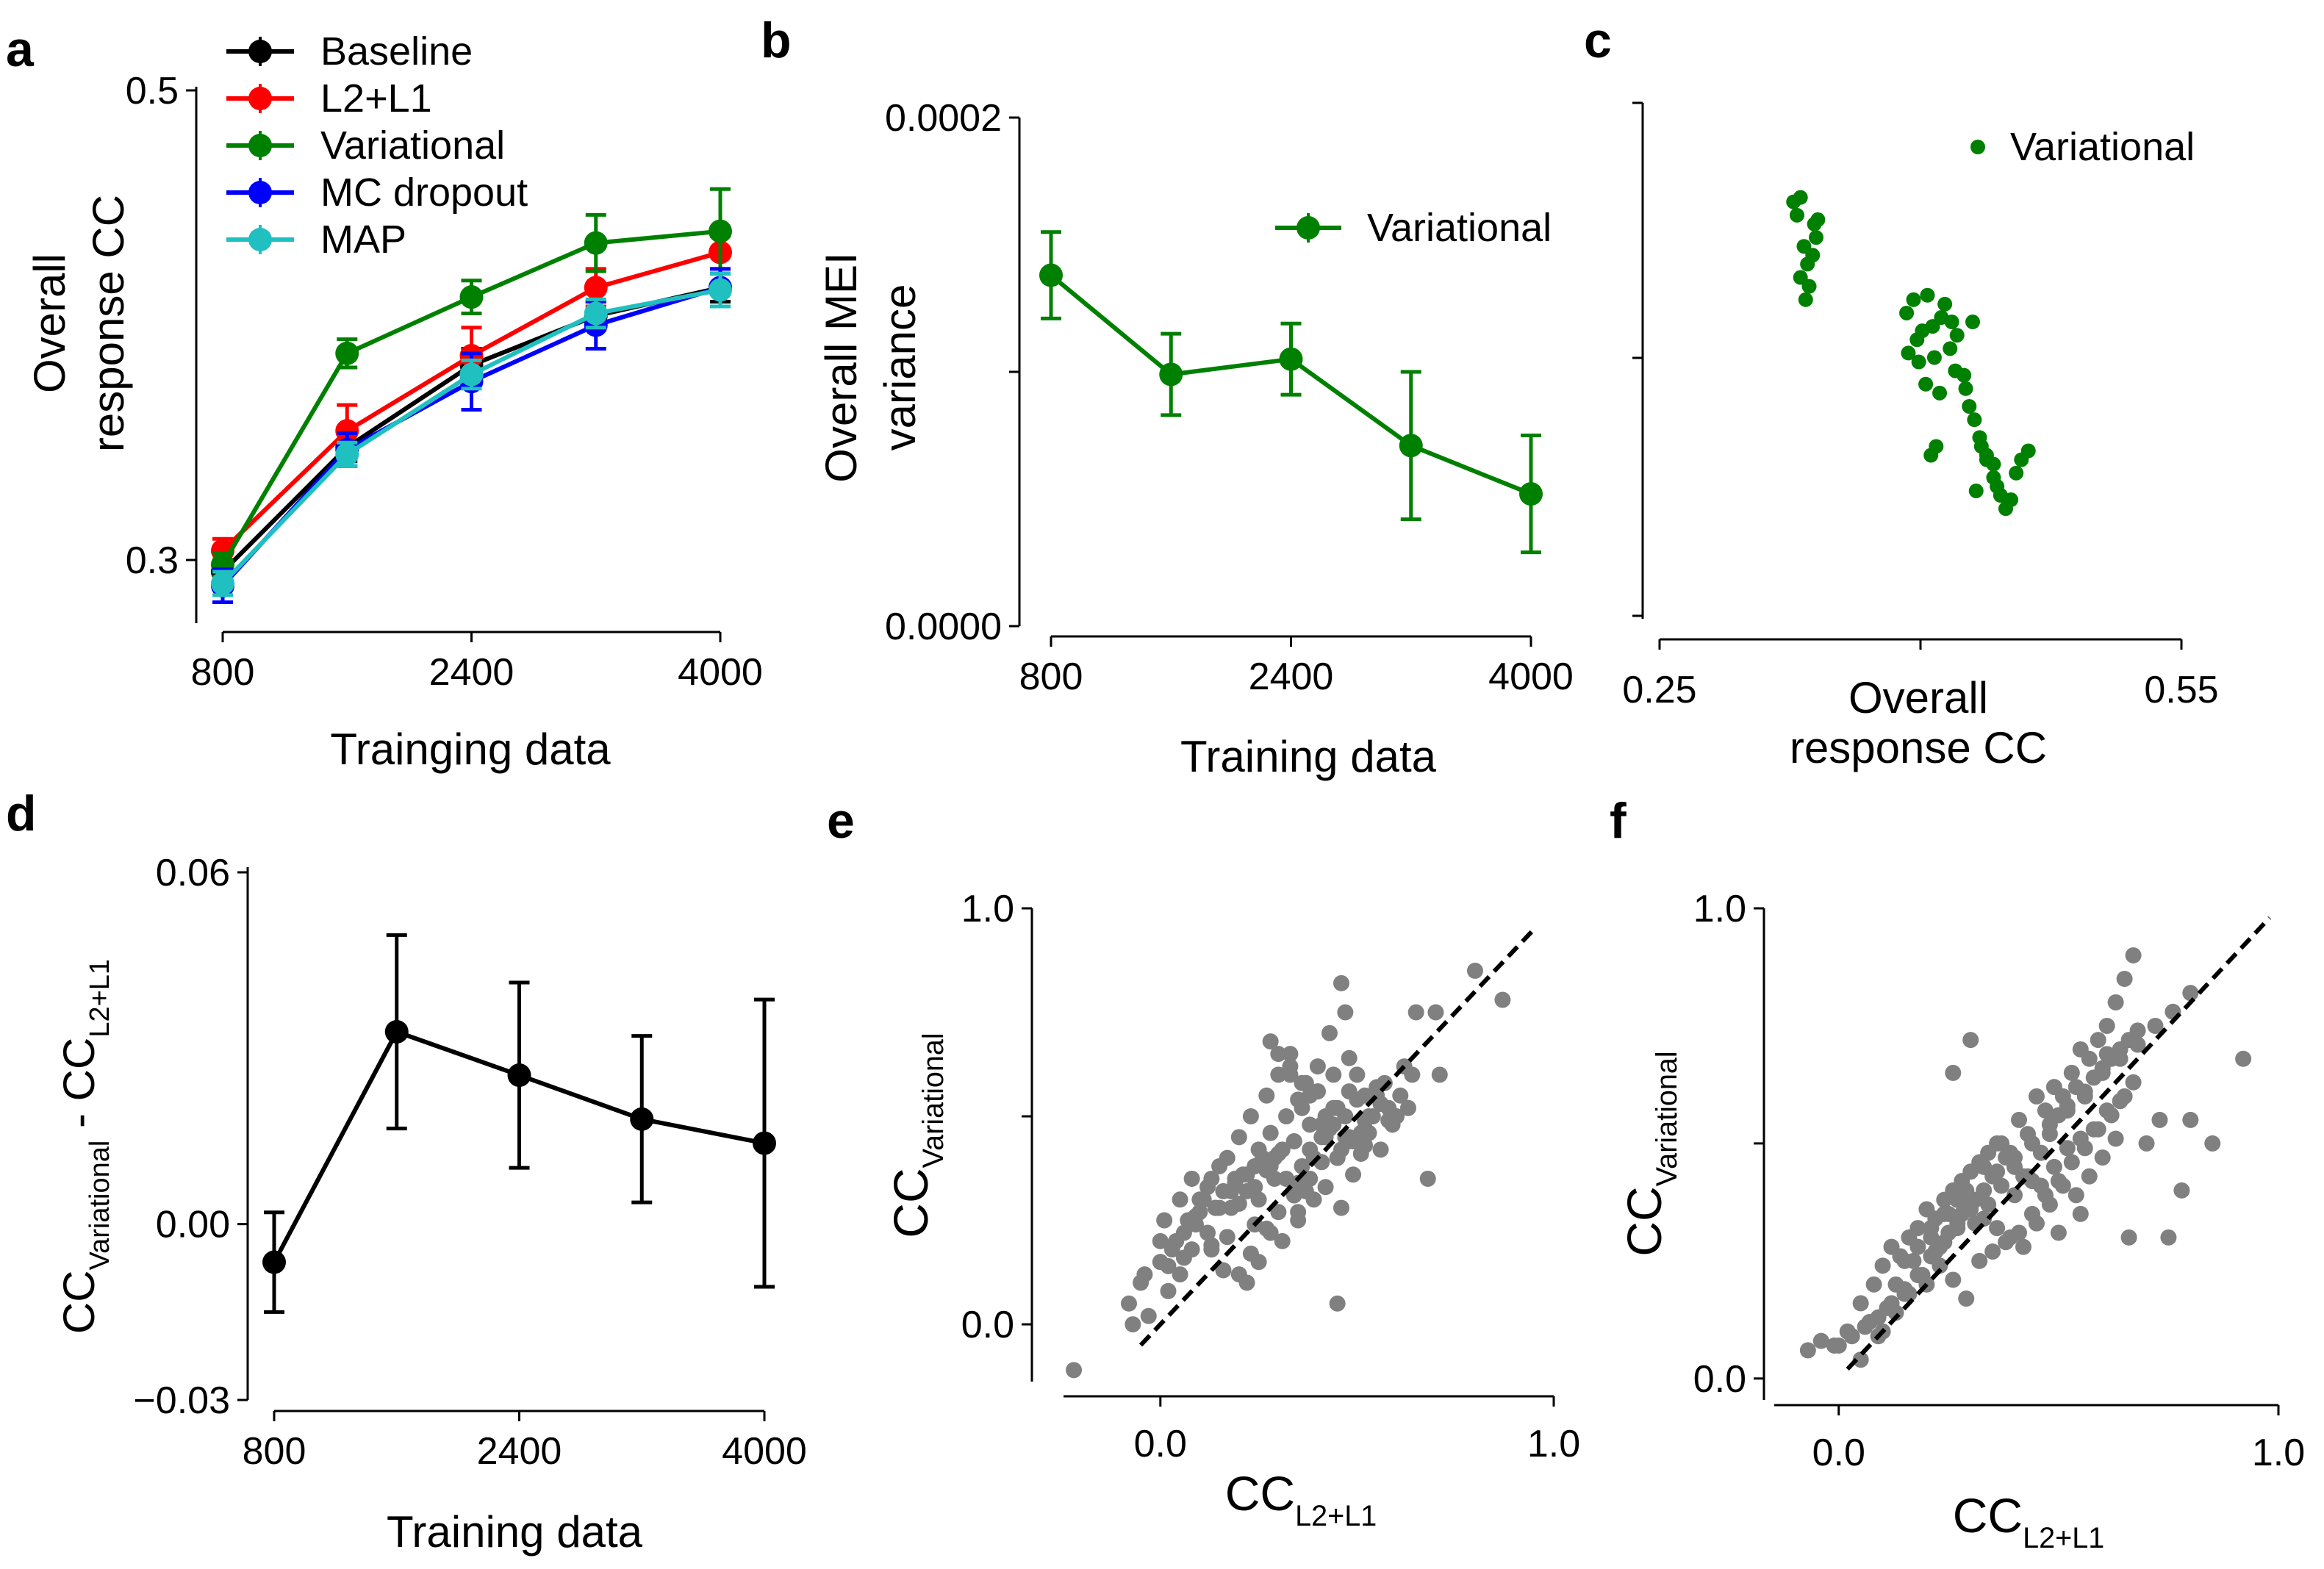 The height and width of the screenshot is (1569, 2324). What do you see at coordinates (50, 323) in the screenshot?
I see `y-axis-label: Overall` at bounding box center [50, 323].